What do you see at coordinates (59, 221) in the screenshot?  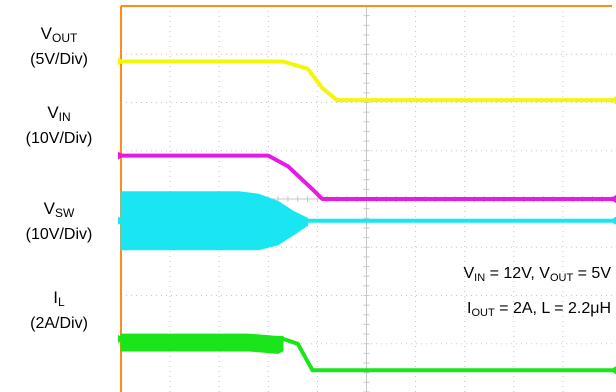 I see `trace-label-vsw: VSW (10V/Div)` at bounding box center [59, 221].